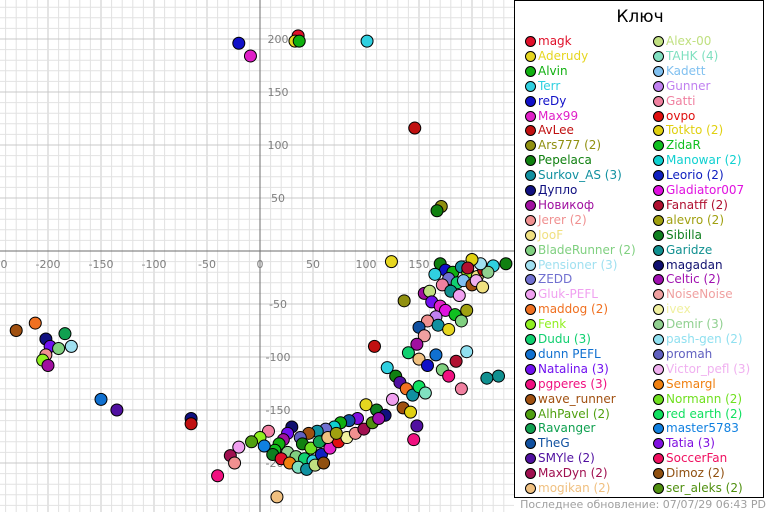 The width and height of the screenshot is (768, 512). I want to click on legend-label: Dimoz (2), so click(695, 473).